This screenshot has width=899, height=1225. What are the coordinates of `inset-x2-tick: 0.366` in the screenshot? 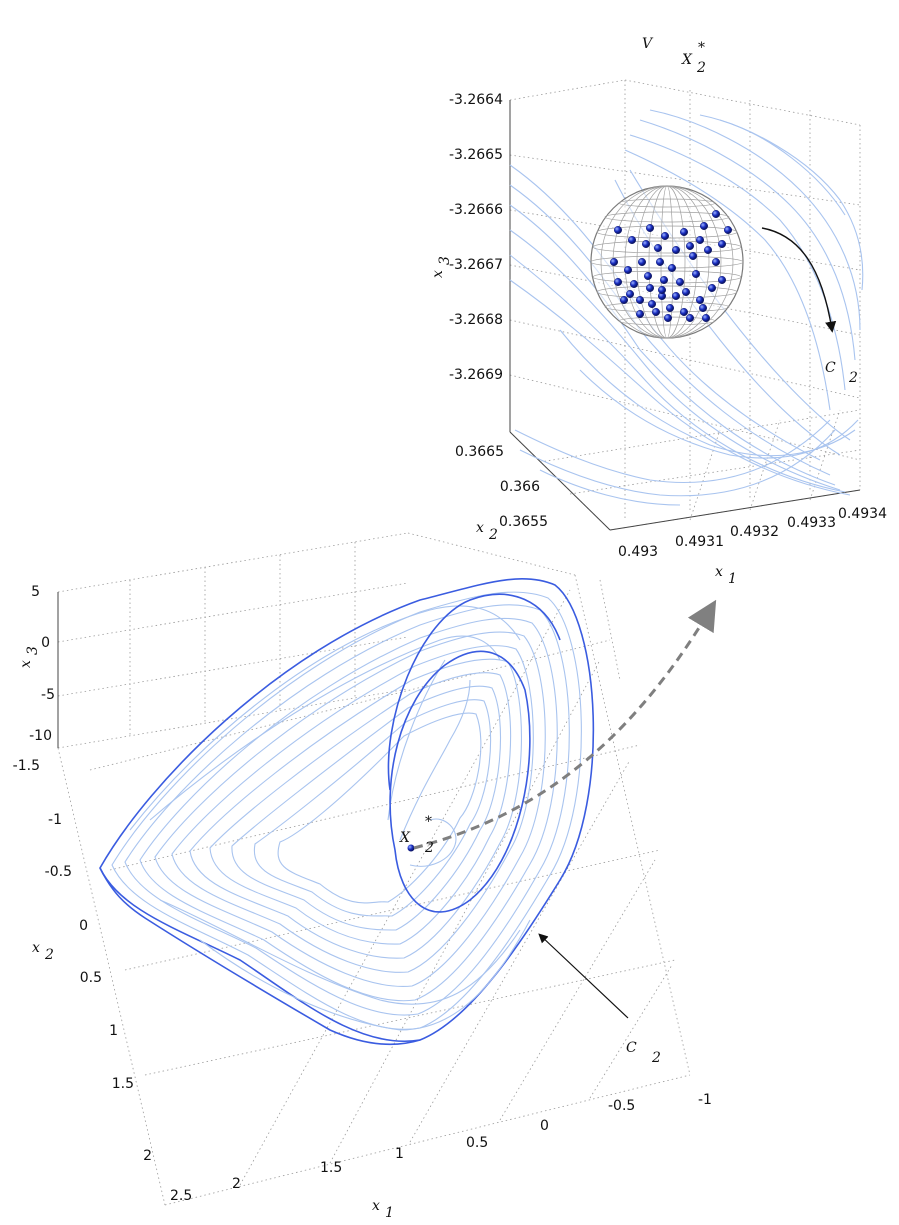 It's located at (520, 487).